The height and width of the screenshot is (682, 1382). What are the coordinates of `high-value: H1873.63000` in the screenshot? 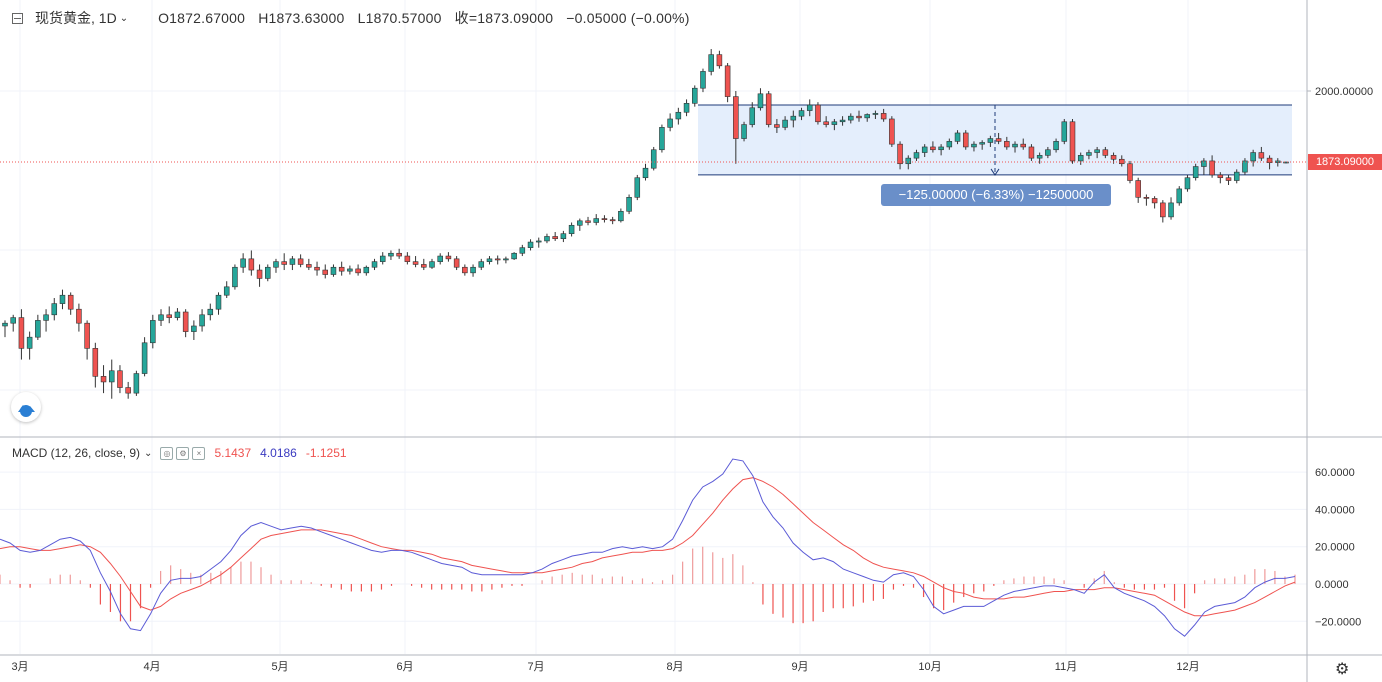 It's located at (301, 18).